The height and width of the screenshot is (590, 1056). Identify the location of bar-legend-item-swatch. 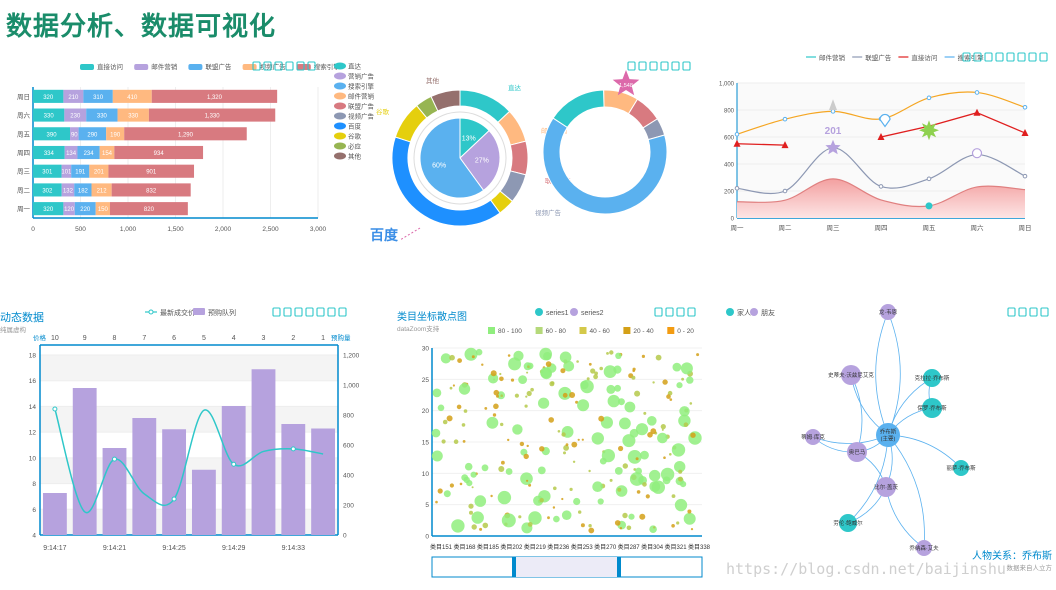
(141, 67).